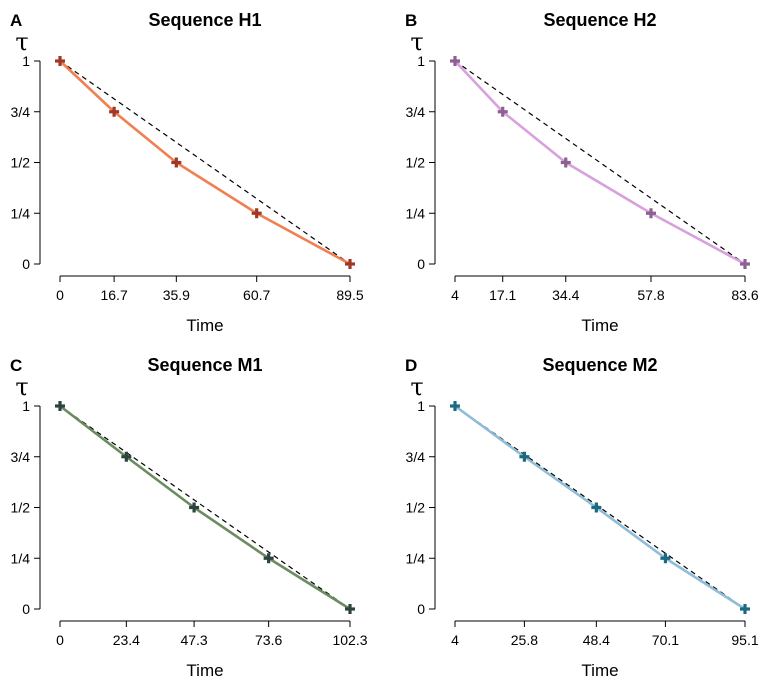  What do you see at coordinates (502, 295) in the screenshot?
I see `x-tick-label: 17.1` at bounding box center [502, 295].